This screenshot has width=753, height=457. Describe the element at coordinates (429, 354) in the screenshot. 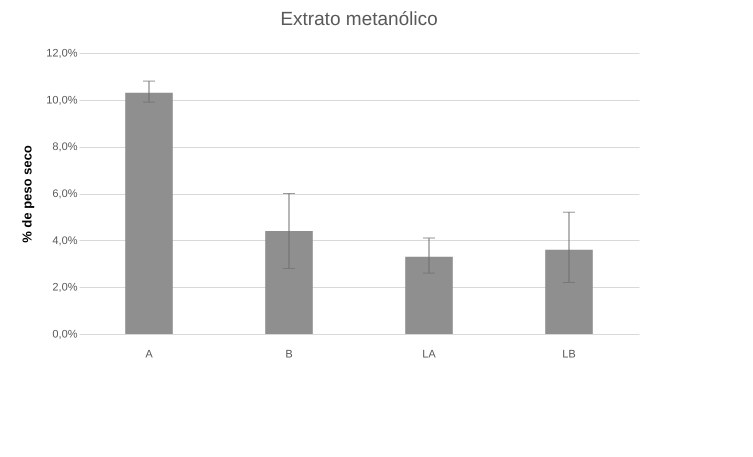

I see `x-tick-label: LA` at that location.